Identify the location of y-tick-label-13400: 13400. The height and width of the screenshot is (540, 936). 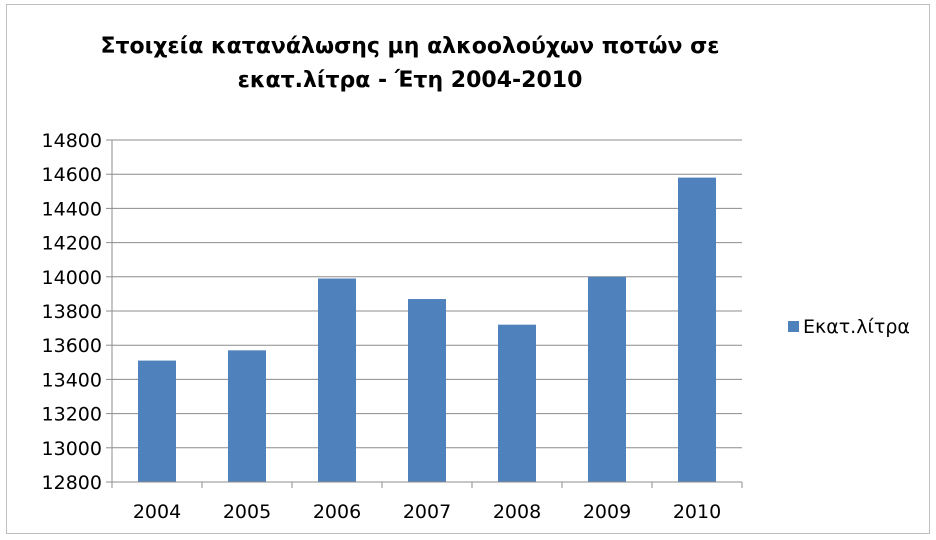
(72, 380).